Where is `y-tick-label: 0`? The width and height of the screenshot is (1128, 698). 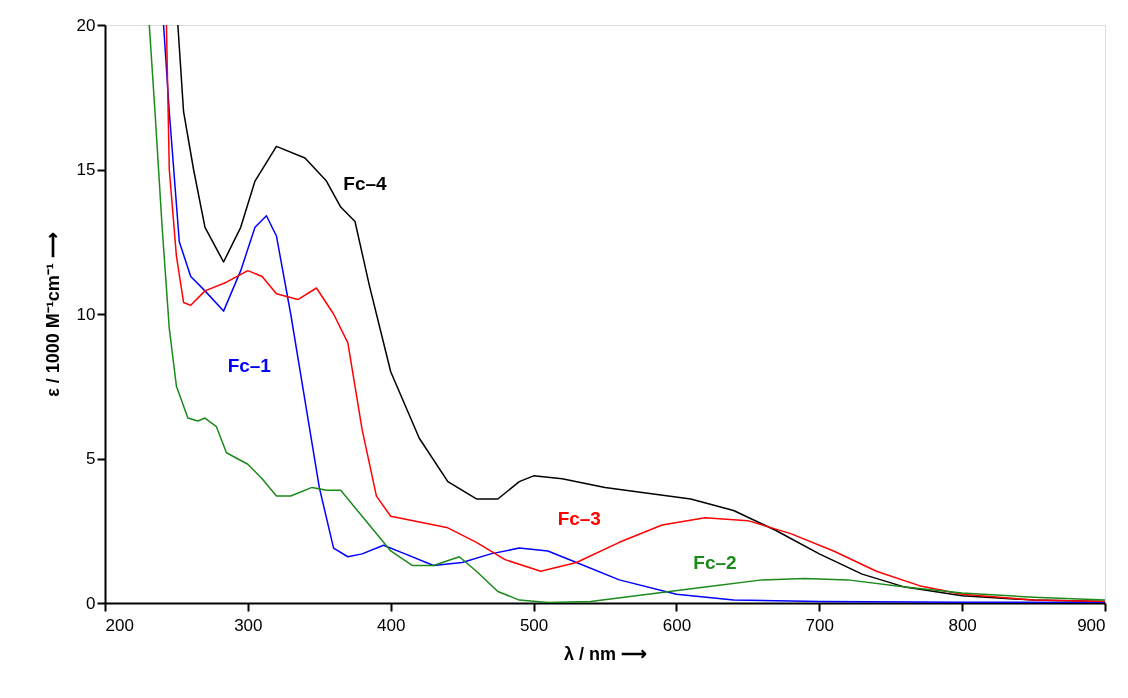 y-tick-label: 0 is located at coordinates (91, 603).